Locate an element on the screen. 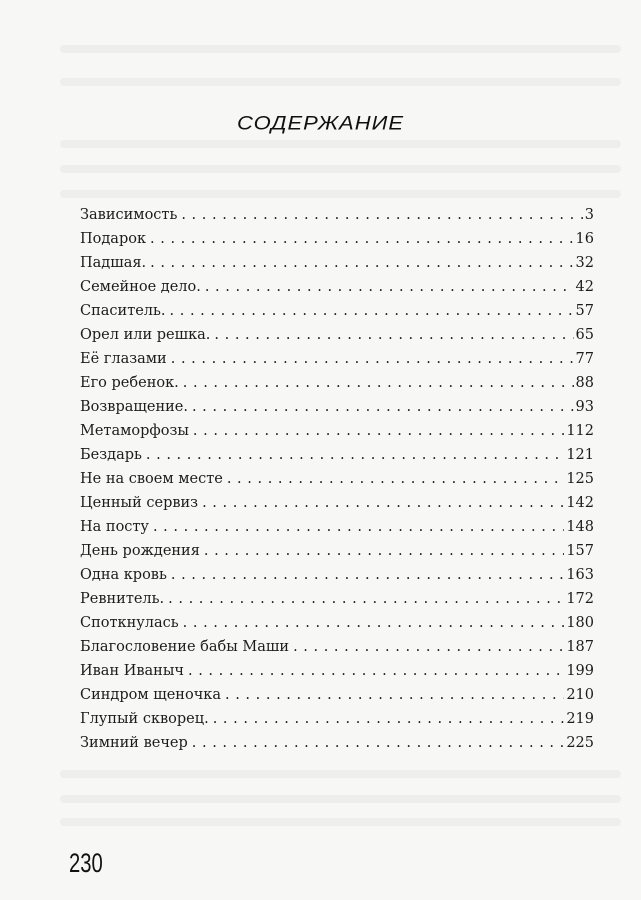 This screenshot has height=900, width=641. entry-page: 163 is located at coordinates (580, 575).